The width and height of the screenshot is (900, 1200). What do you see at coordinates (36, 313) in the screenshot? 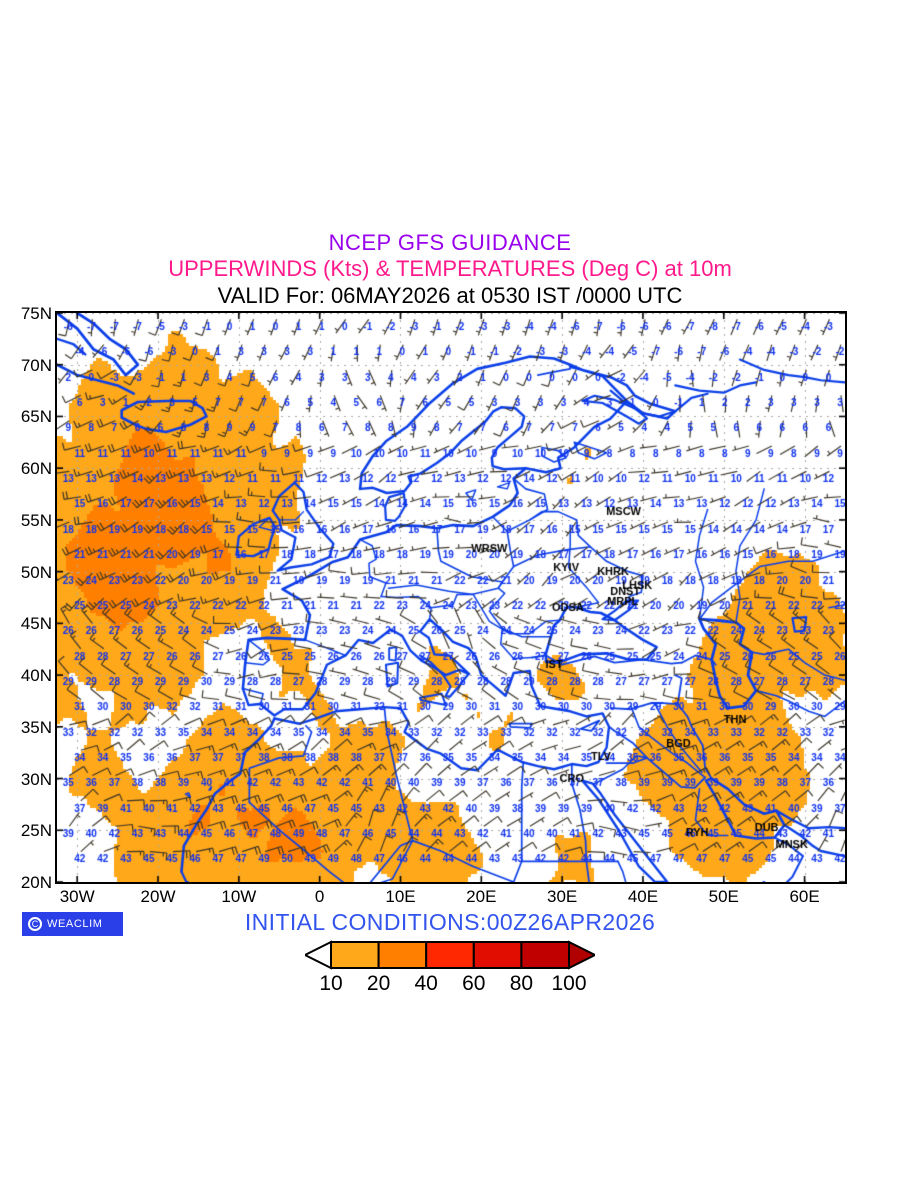
I see `y-tick-75N: 75N` at bounding box center [36, 313].